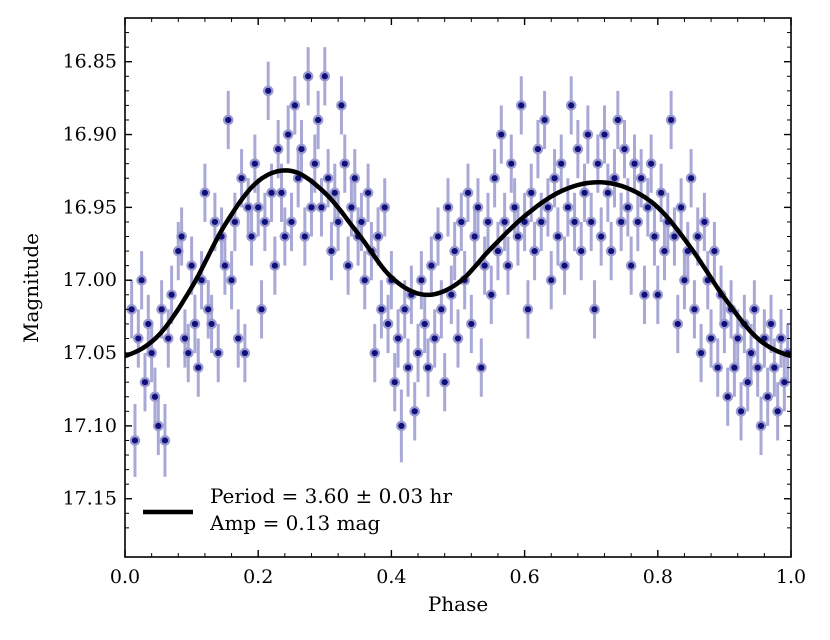 The width and height of the screenshot is (830, 640). Describe the element at coordinates (294, 523) in the screenshot. I see `legend-amp-label: Amp = 0.13 mag` at that location.